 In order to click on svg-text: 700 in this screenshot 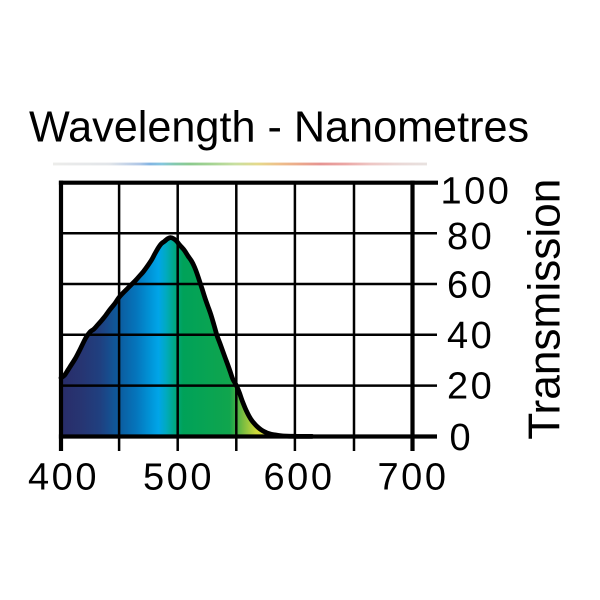, I will do `click(413, 477)`.